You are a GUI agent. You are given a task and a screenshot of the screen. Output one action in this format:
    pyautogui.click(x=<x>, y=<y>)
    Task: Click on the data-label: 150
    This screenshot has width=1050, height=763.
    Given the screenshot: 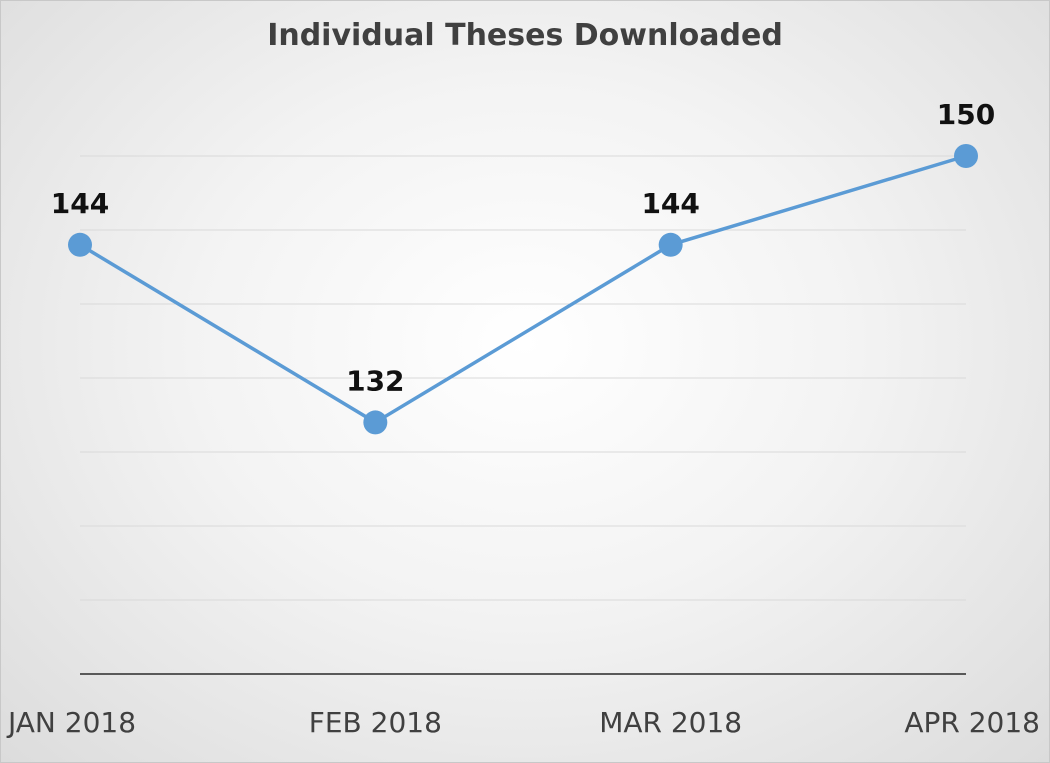 What is the action you would take?
    pyautogui.click(x=966, y=114)
    